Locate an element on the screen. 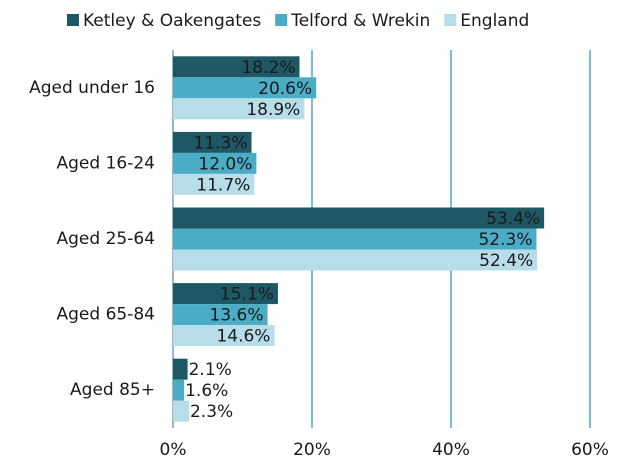 This screenshot has height=461, width=628. data-label: 12.0% is located at coordinates (225, 164).